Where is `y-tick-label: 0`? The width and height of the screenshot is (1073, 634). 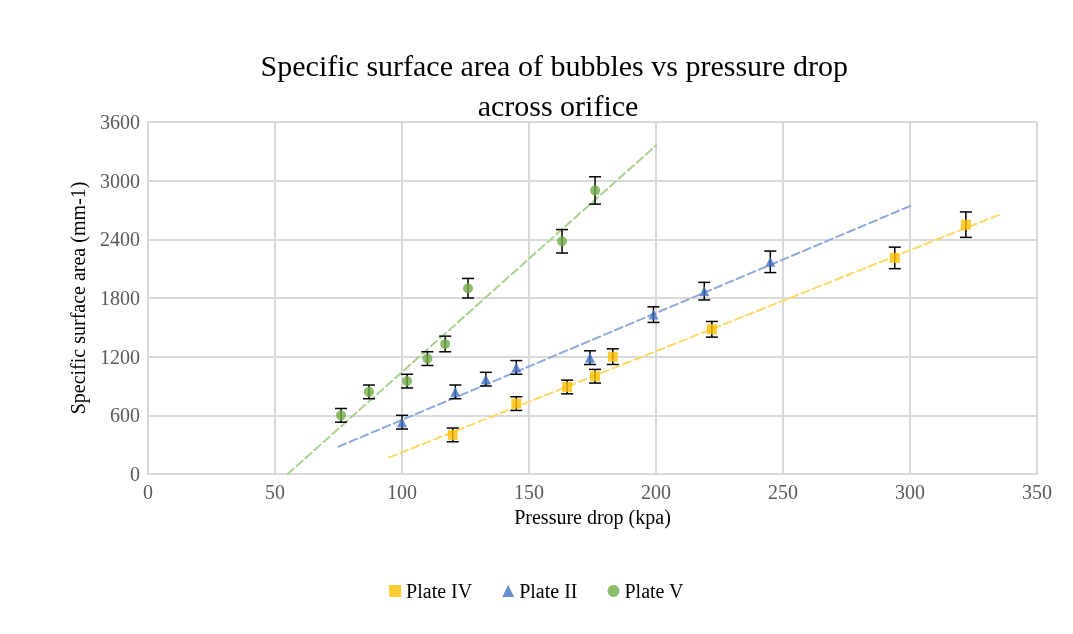
y-tick-label: 0 is located at coordinates (135, 474).